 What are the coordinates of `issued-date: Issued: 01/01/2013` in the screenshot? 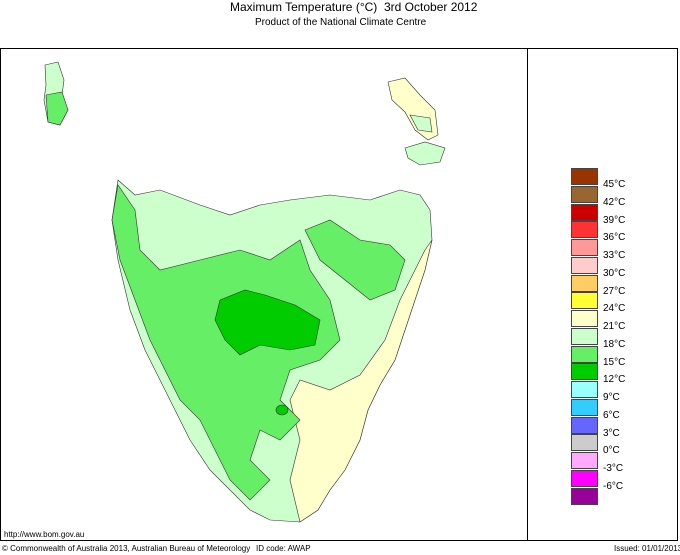 It's located at (647, 548).